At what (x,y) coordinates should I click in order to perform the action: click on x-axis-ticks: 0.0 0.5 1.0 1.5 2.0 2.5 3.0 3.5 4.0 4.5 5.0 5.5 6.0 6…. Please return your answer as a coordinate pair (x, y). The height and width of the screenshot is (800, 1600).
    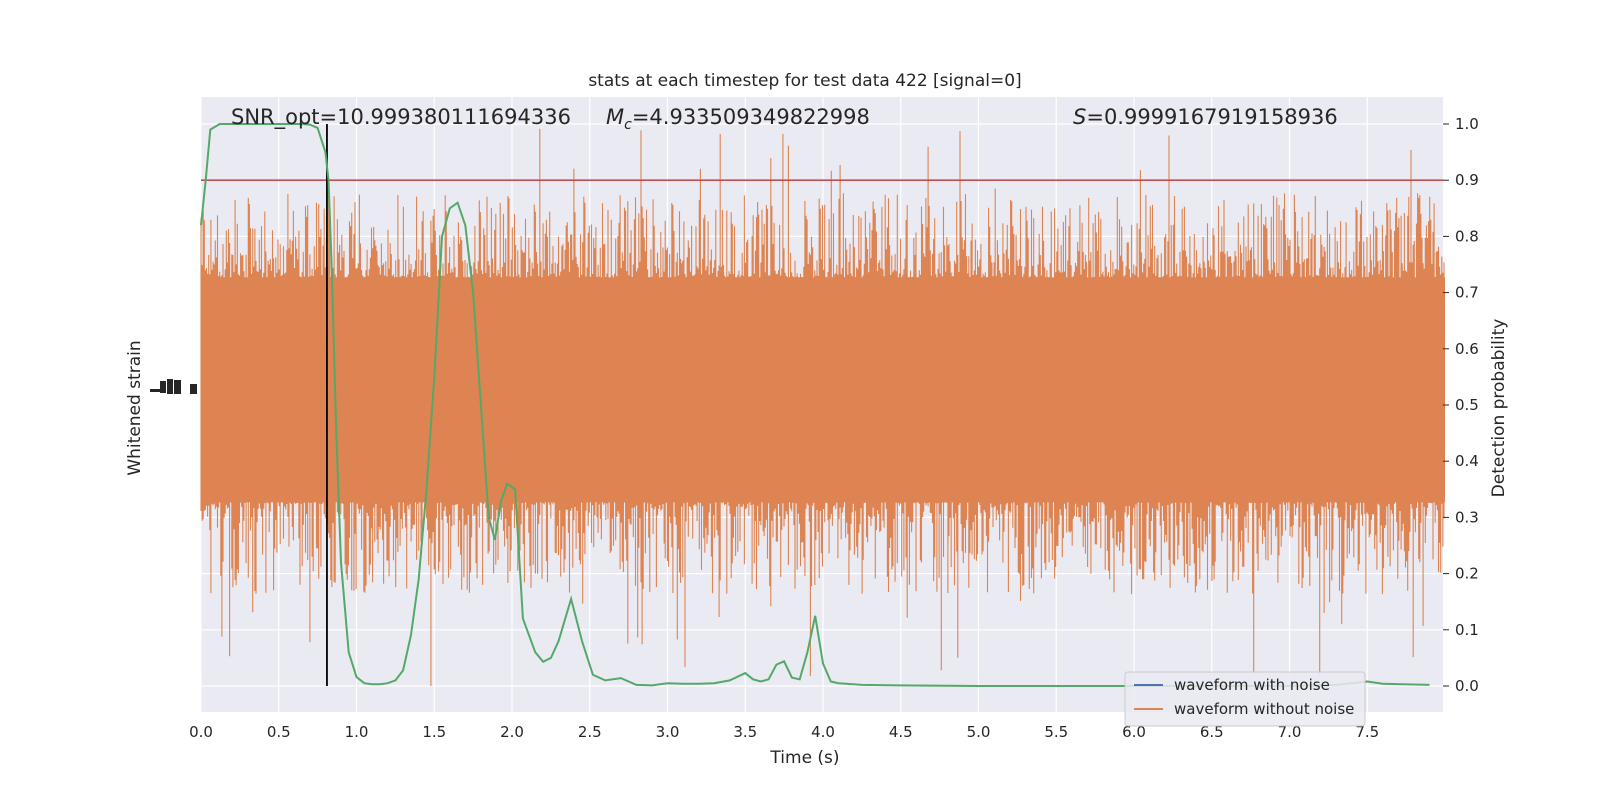
    Looking at the image, I should click on (784, 732).